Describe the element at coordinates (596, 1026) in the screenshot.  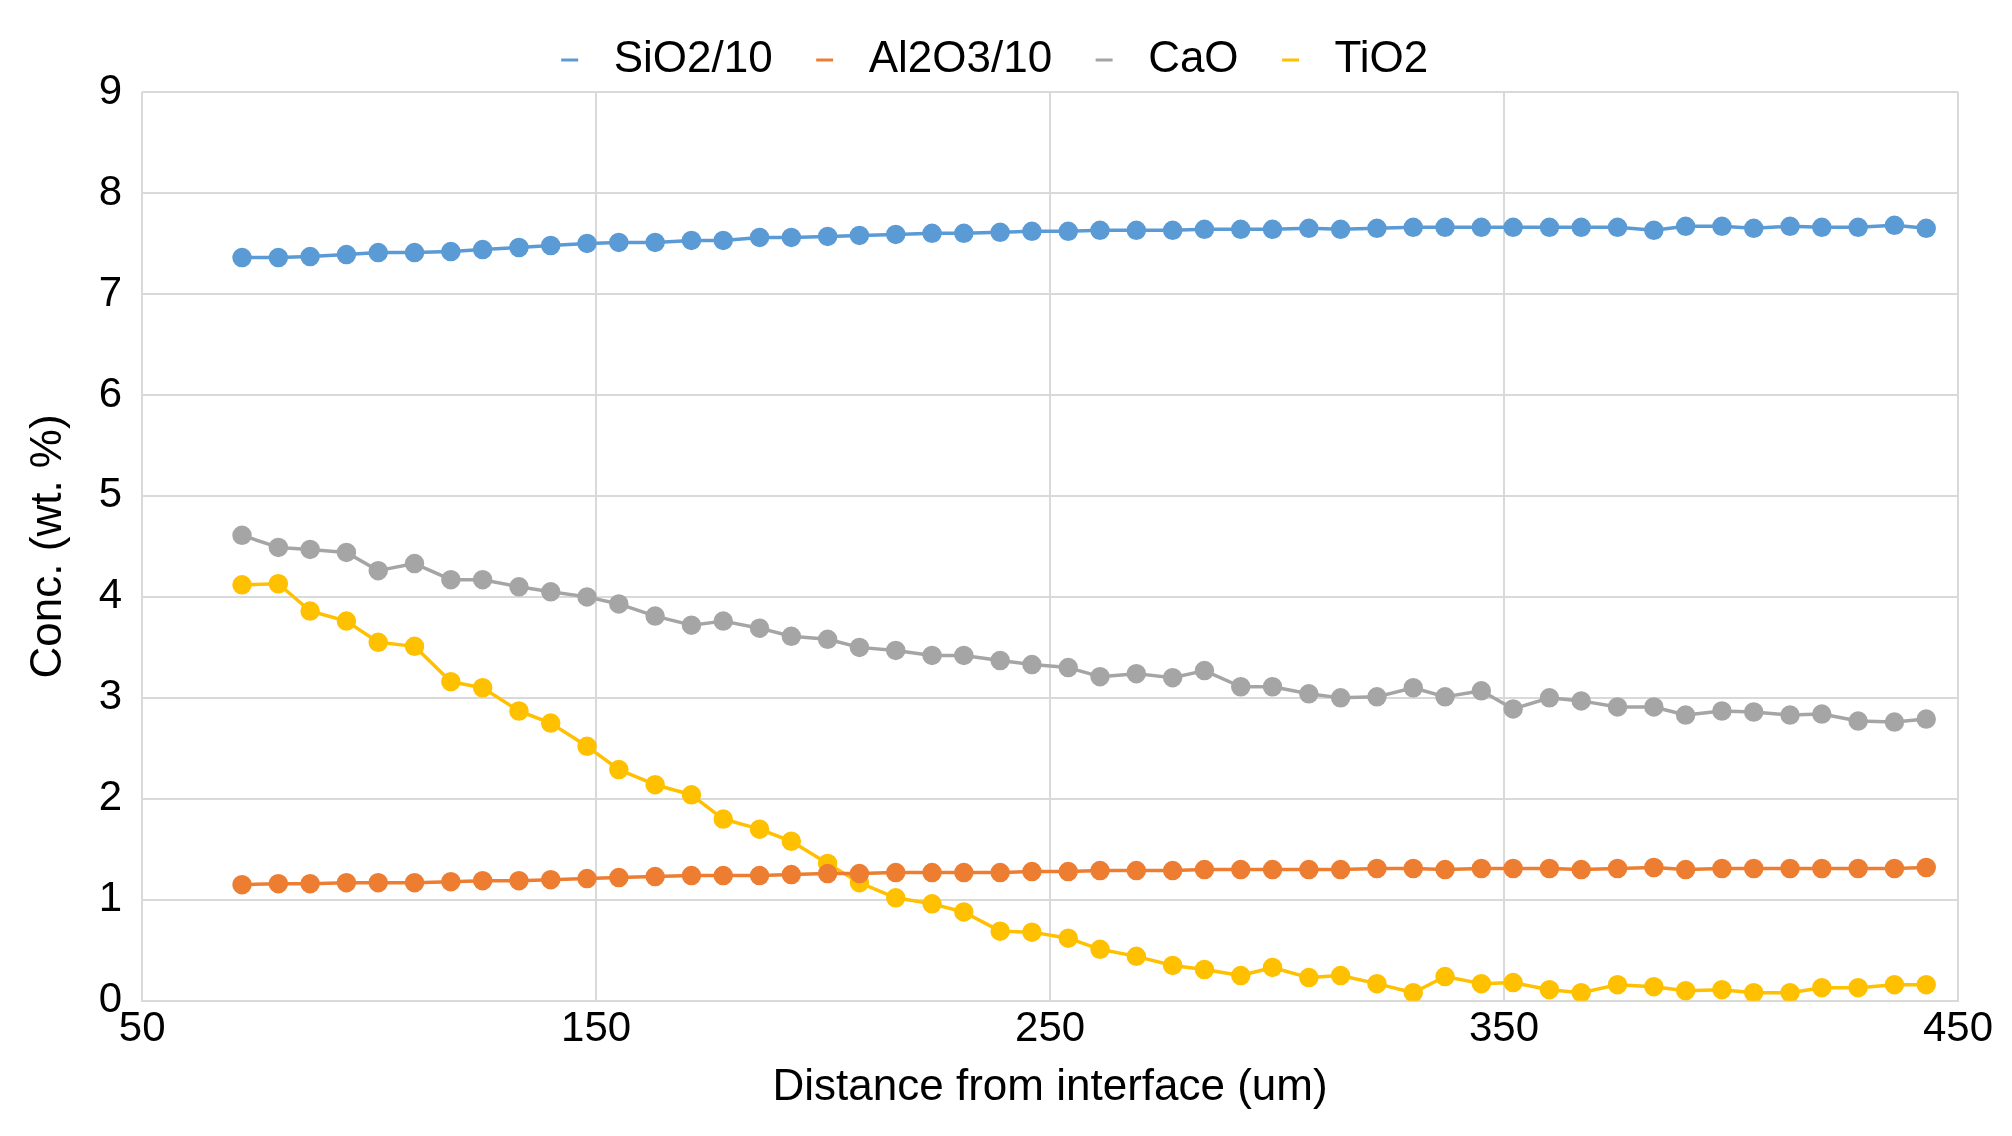
I see `x-tick-label: 150` at that location.